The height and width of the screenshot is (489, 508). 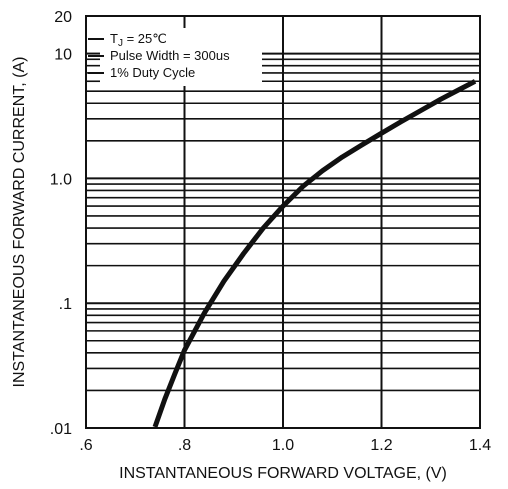 I want to click on y-tick-label: 20, so click(x=63, y=17).